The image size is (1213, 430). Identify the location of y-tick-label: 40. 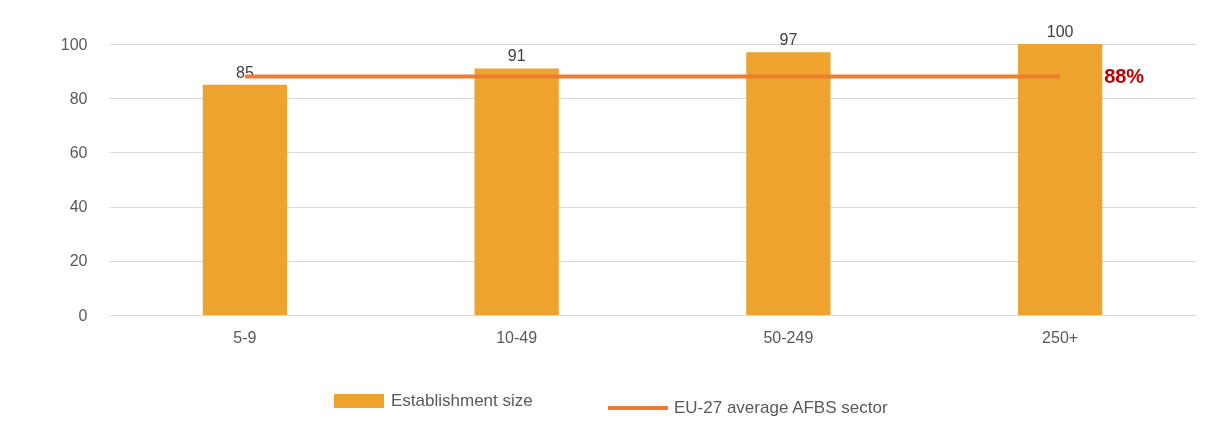
(78, 207).